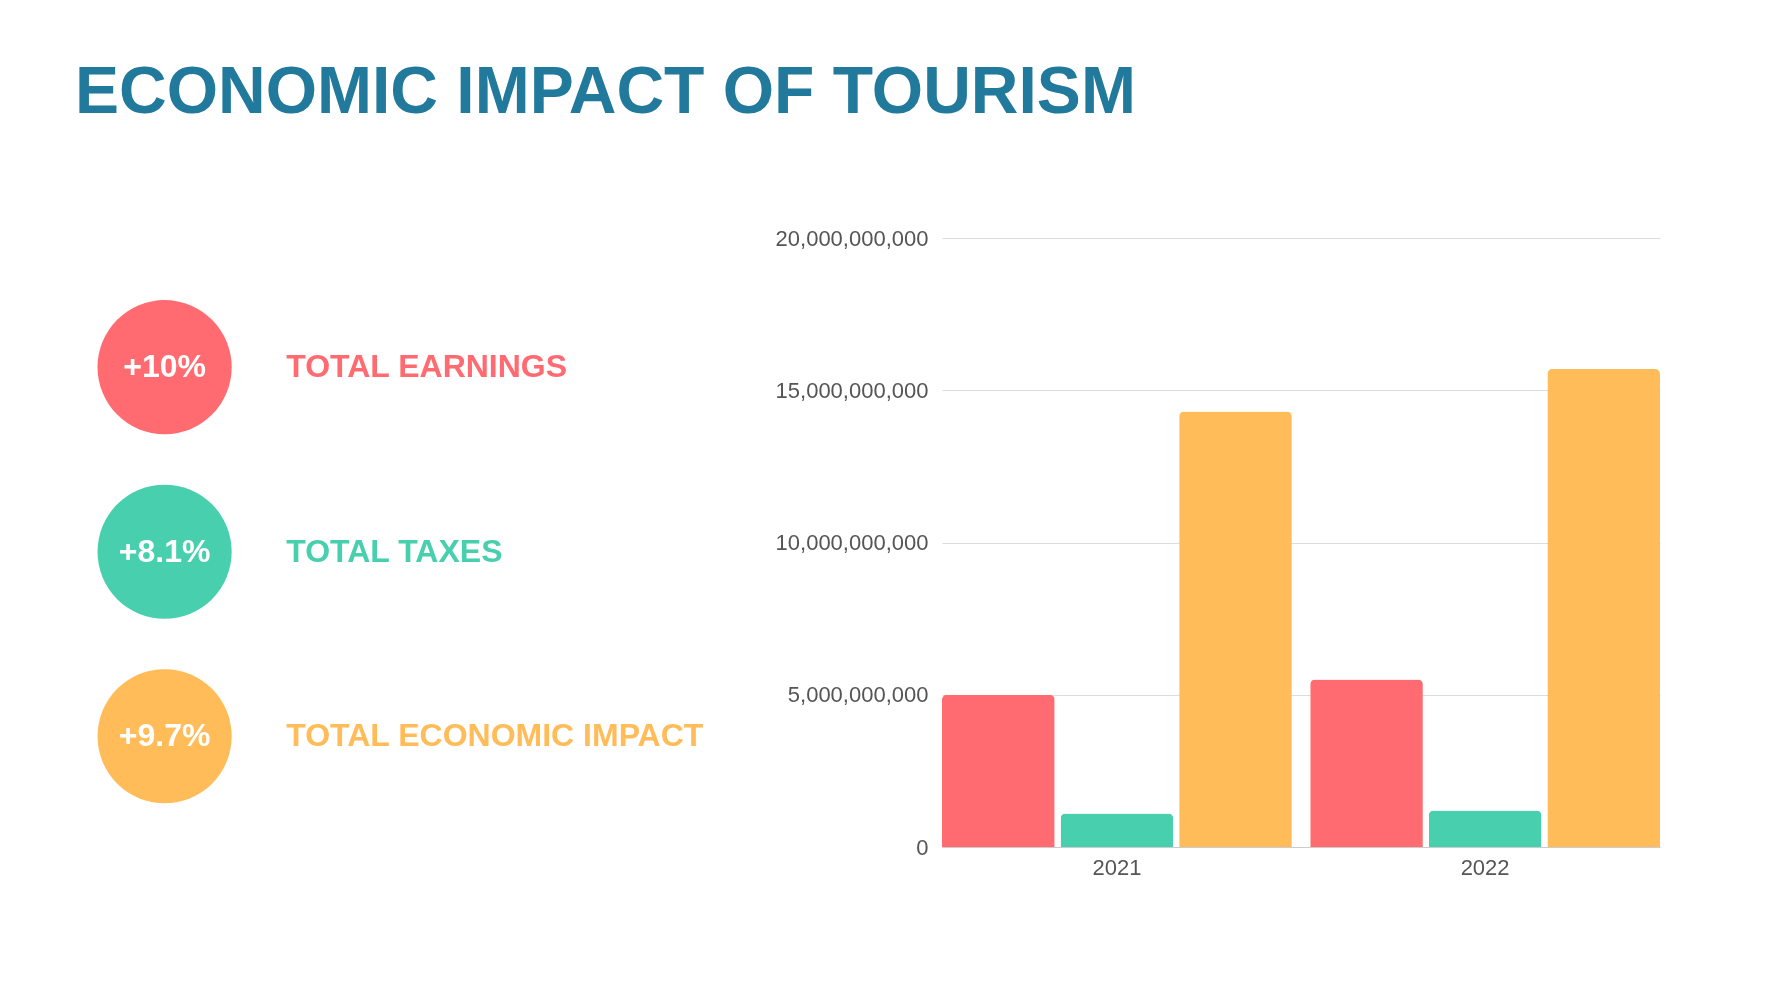  I want to click on text: +8.1%, so click(164, 550).